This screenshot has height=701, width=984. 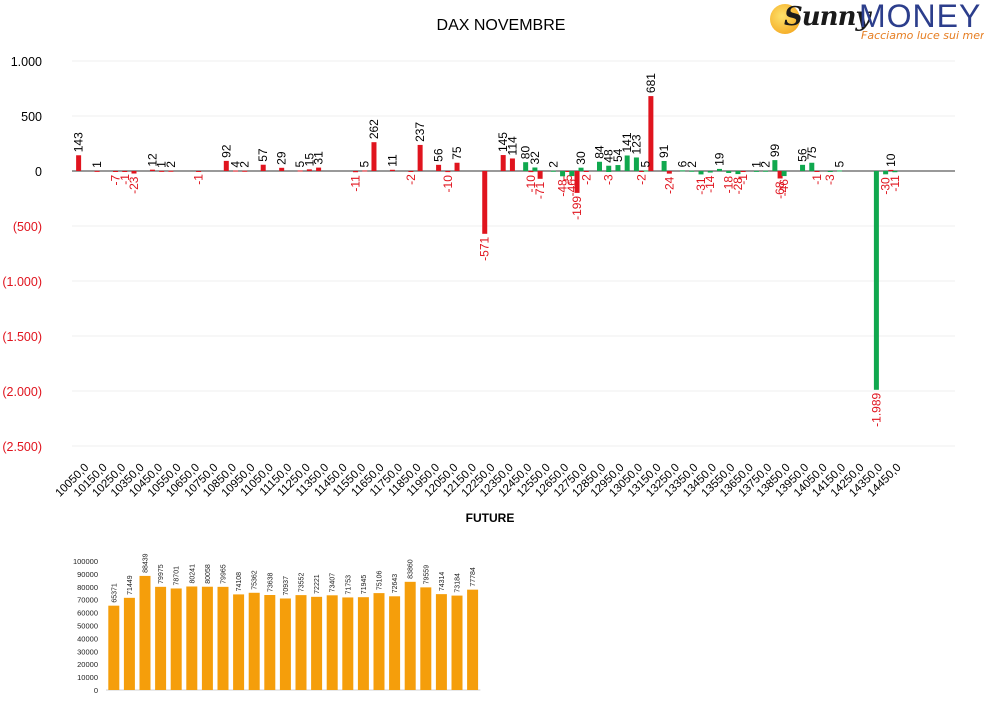 What do you see at coordinates (255, 580) in the screenshot?
I see `future-data-label-9: 75362` at bounding box center [255, 580].